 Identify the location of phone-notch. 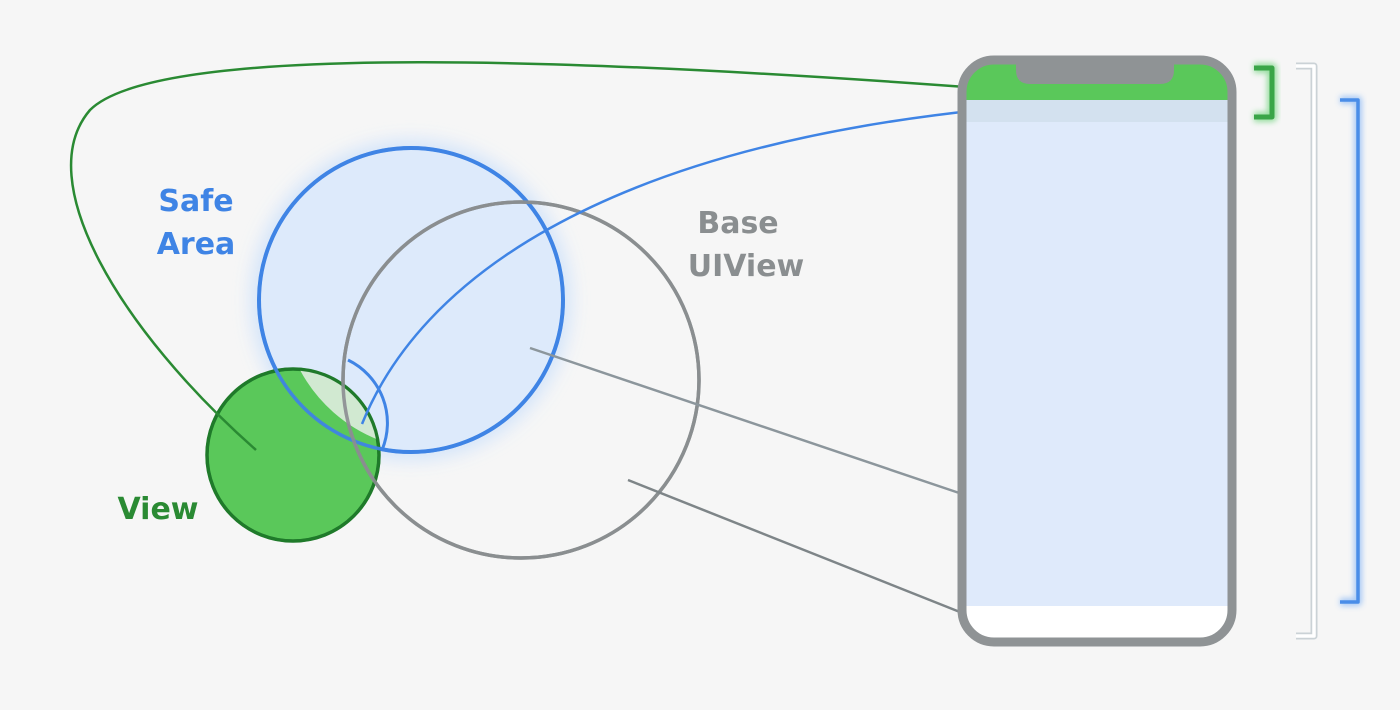
(1095, 73).